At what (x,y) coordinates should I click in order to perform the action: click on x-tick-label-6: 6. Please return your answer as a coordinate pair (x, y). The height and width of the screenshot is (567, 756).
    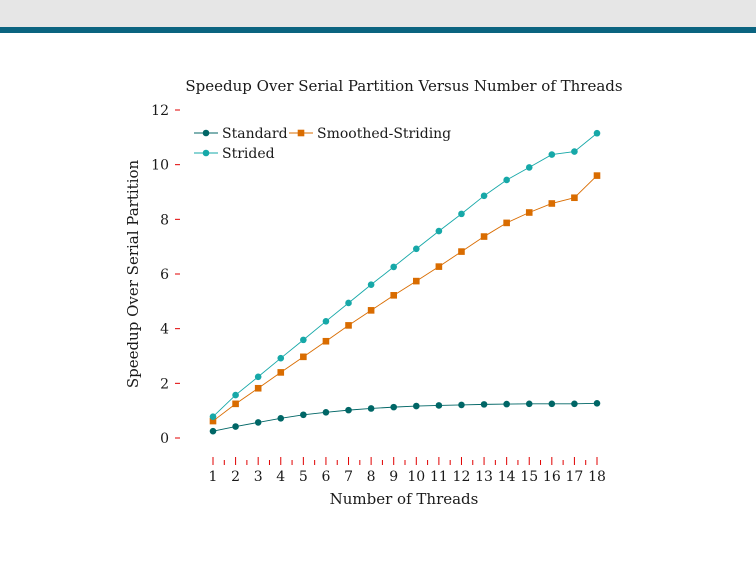
    Looking at the image, I should click on (325, 477).